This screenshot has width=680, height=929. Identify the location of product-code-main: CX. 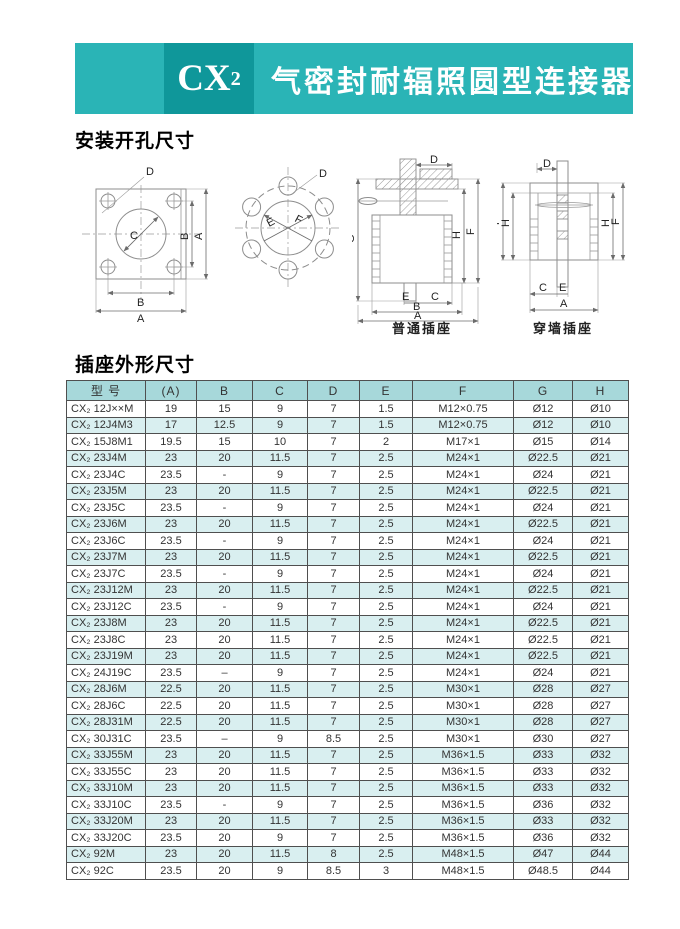
(204, 78).